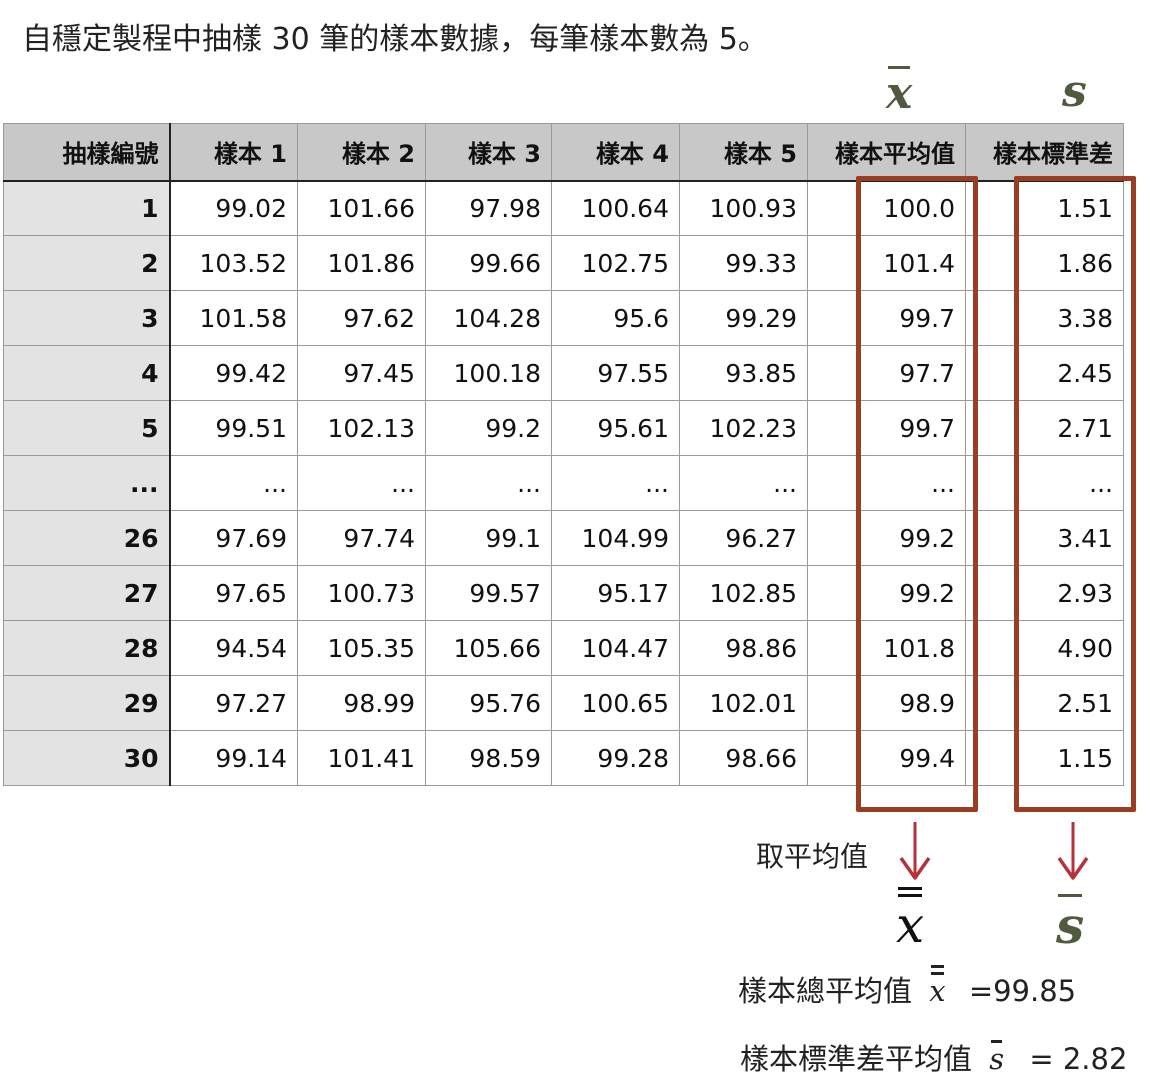 This screenshot has width=1150, height=1088. What do you see at coordinates (615, 318) in the screenshot?
I see `table-cell: 95.6` at bounding box center [615, 318].